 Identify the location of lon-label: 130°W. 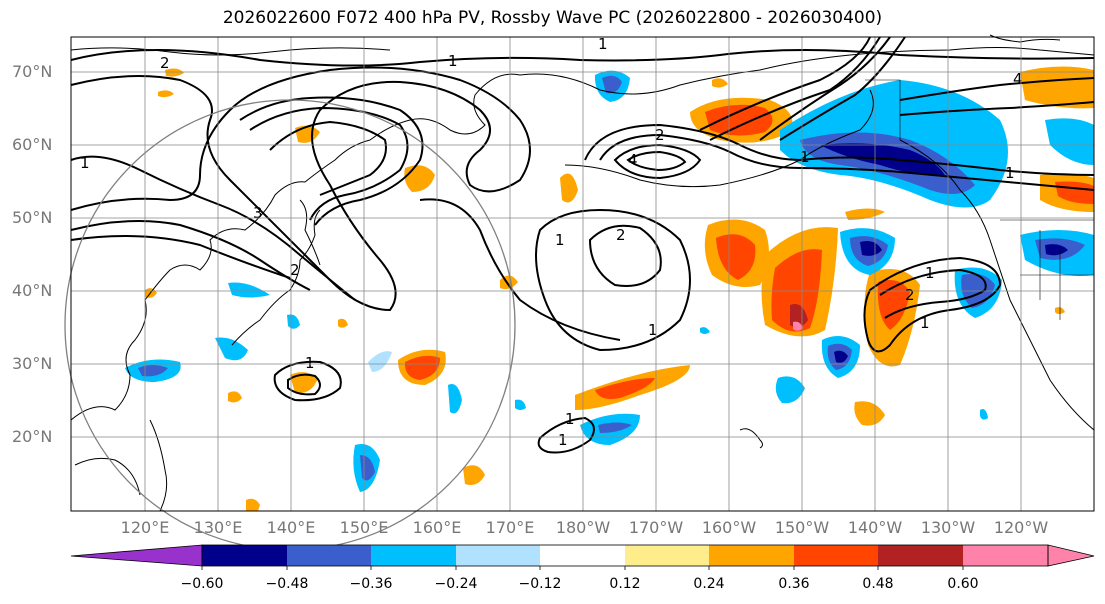
(948, 527).